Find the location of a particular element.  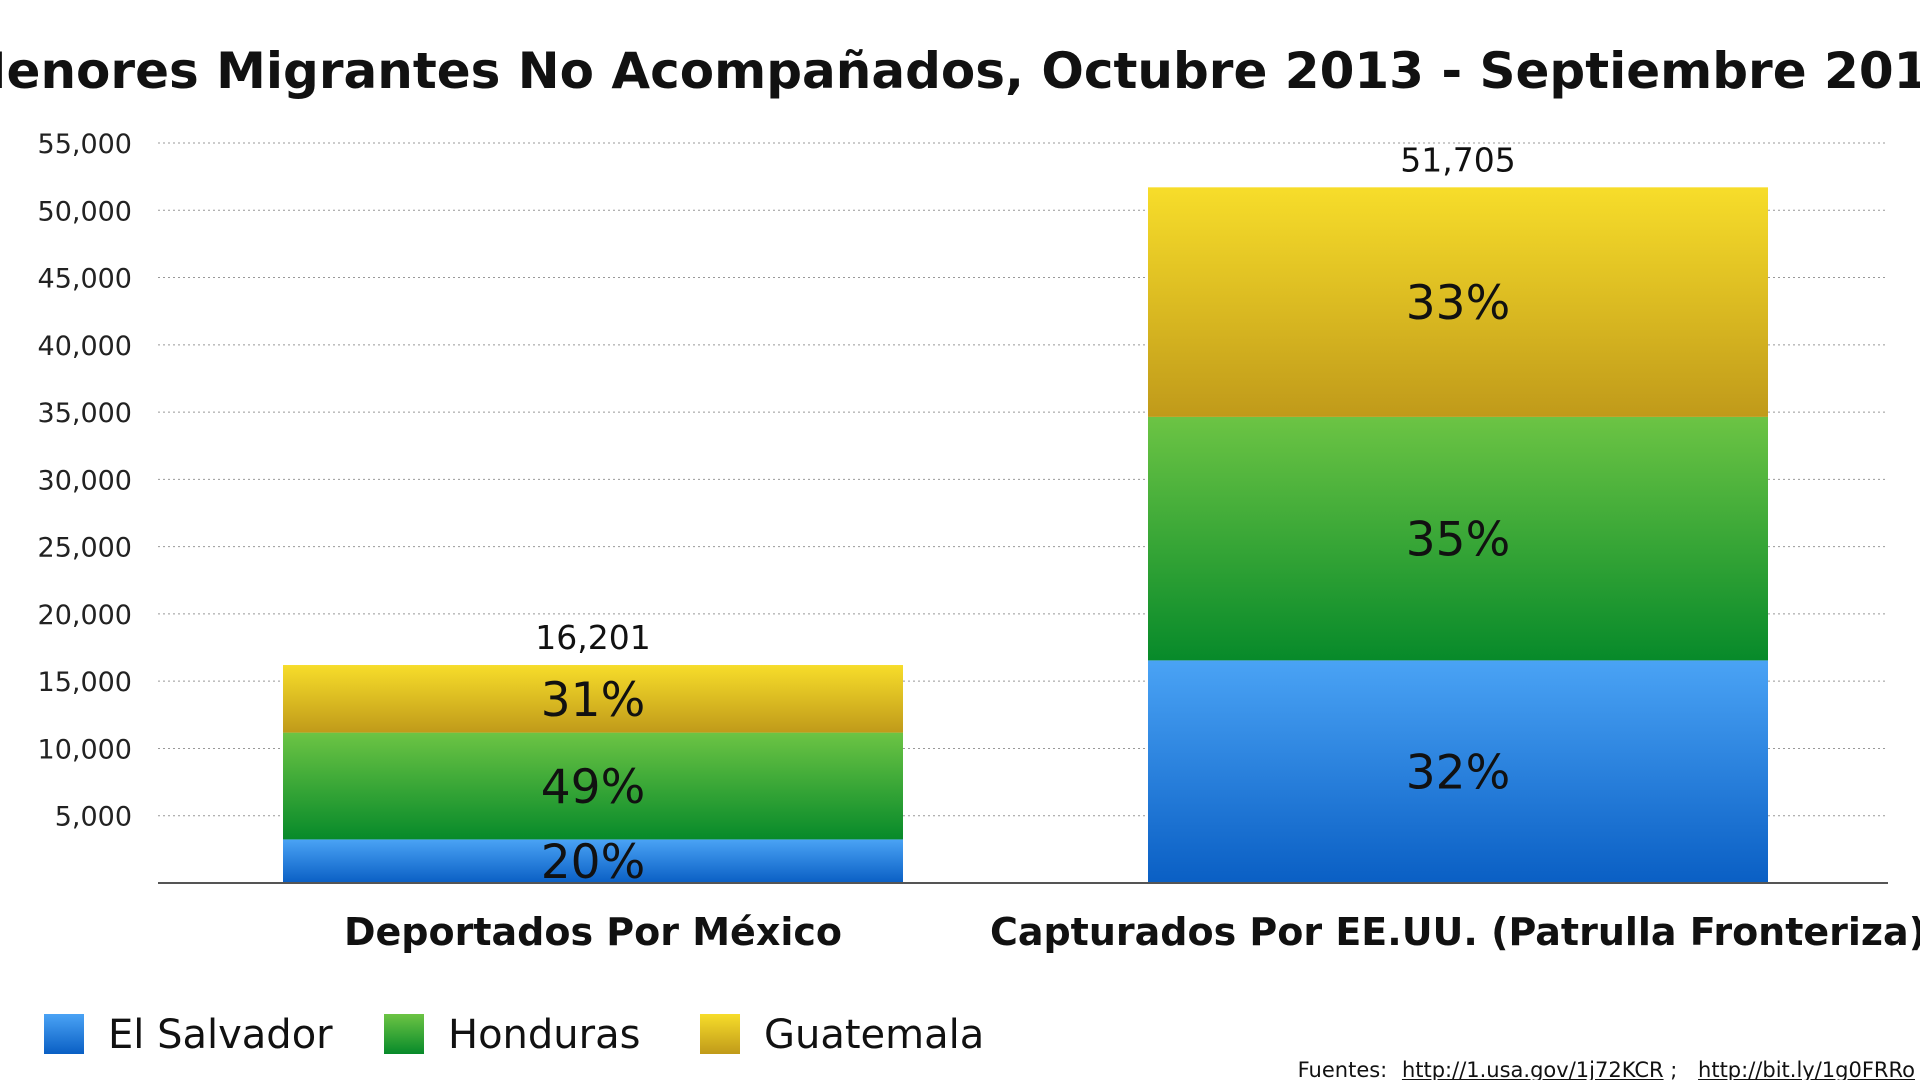

segment-percent-label: 33% is located at coordinates (1458, 303).